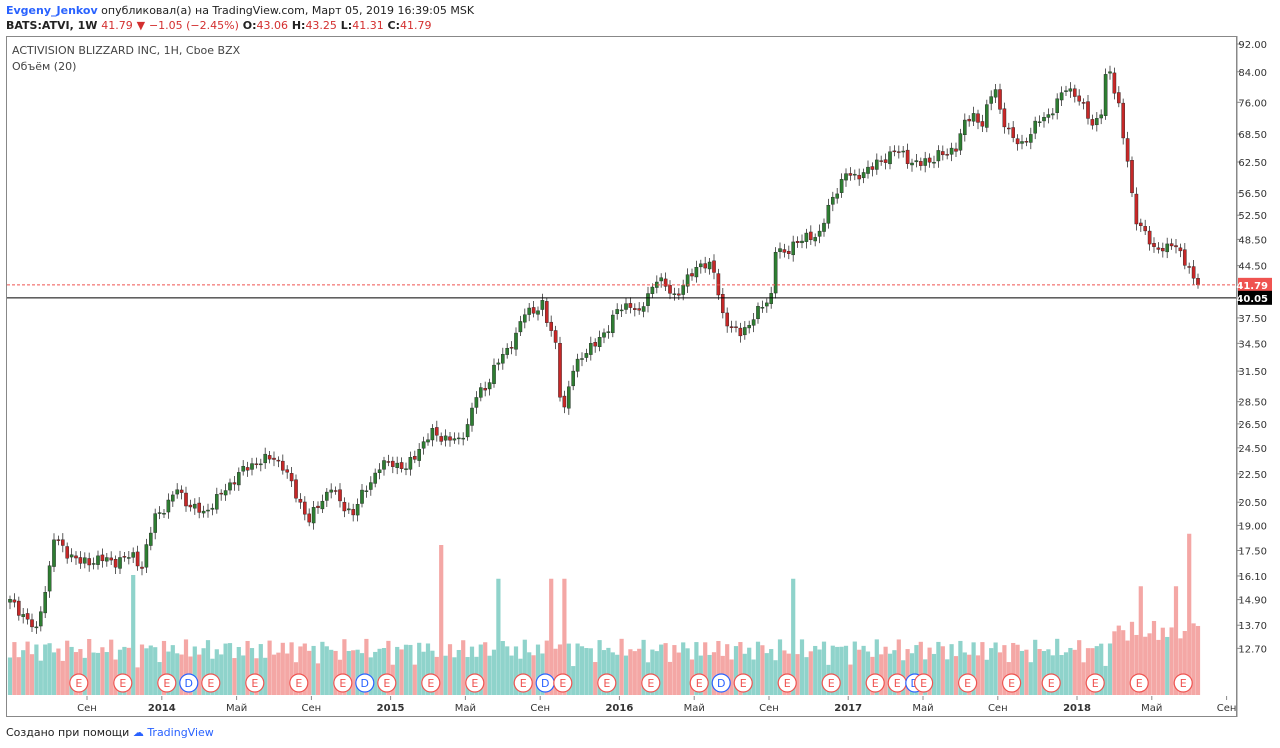 The height and width of the screenshot is (748, 1280). What do you see at coordinates (138, 732) in the screenshot?
I see `tradingview-logo-icon: ☁` at bounding box center [138, 732].